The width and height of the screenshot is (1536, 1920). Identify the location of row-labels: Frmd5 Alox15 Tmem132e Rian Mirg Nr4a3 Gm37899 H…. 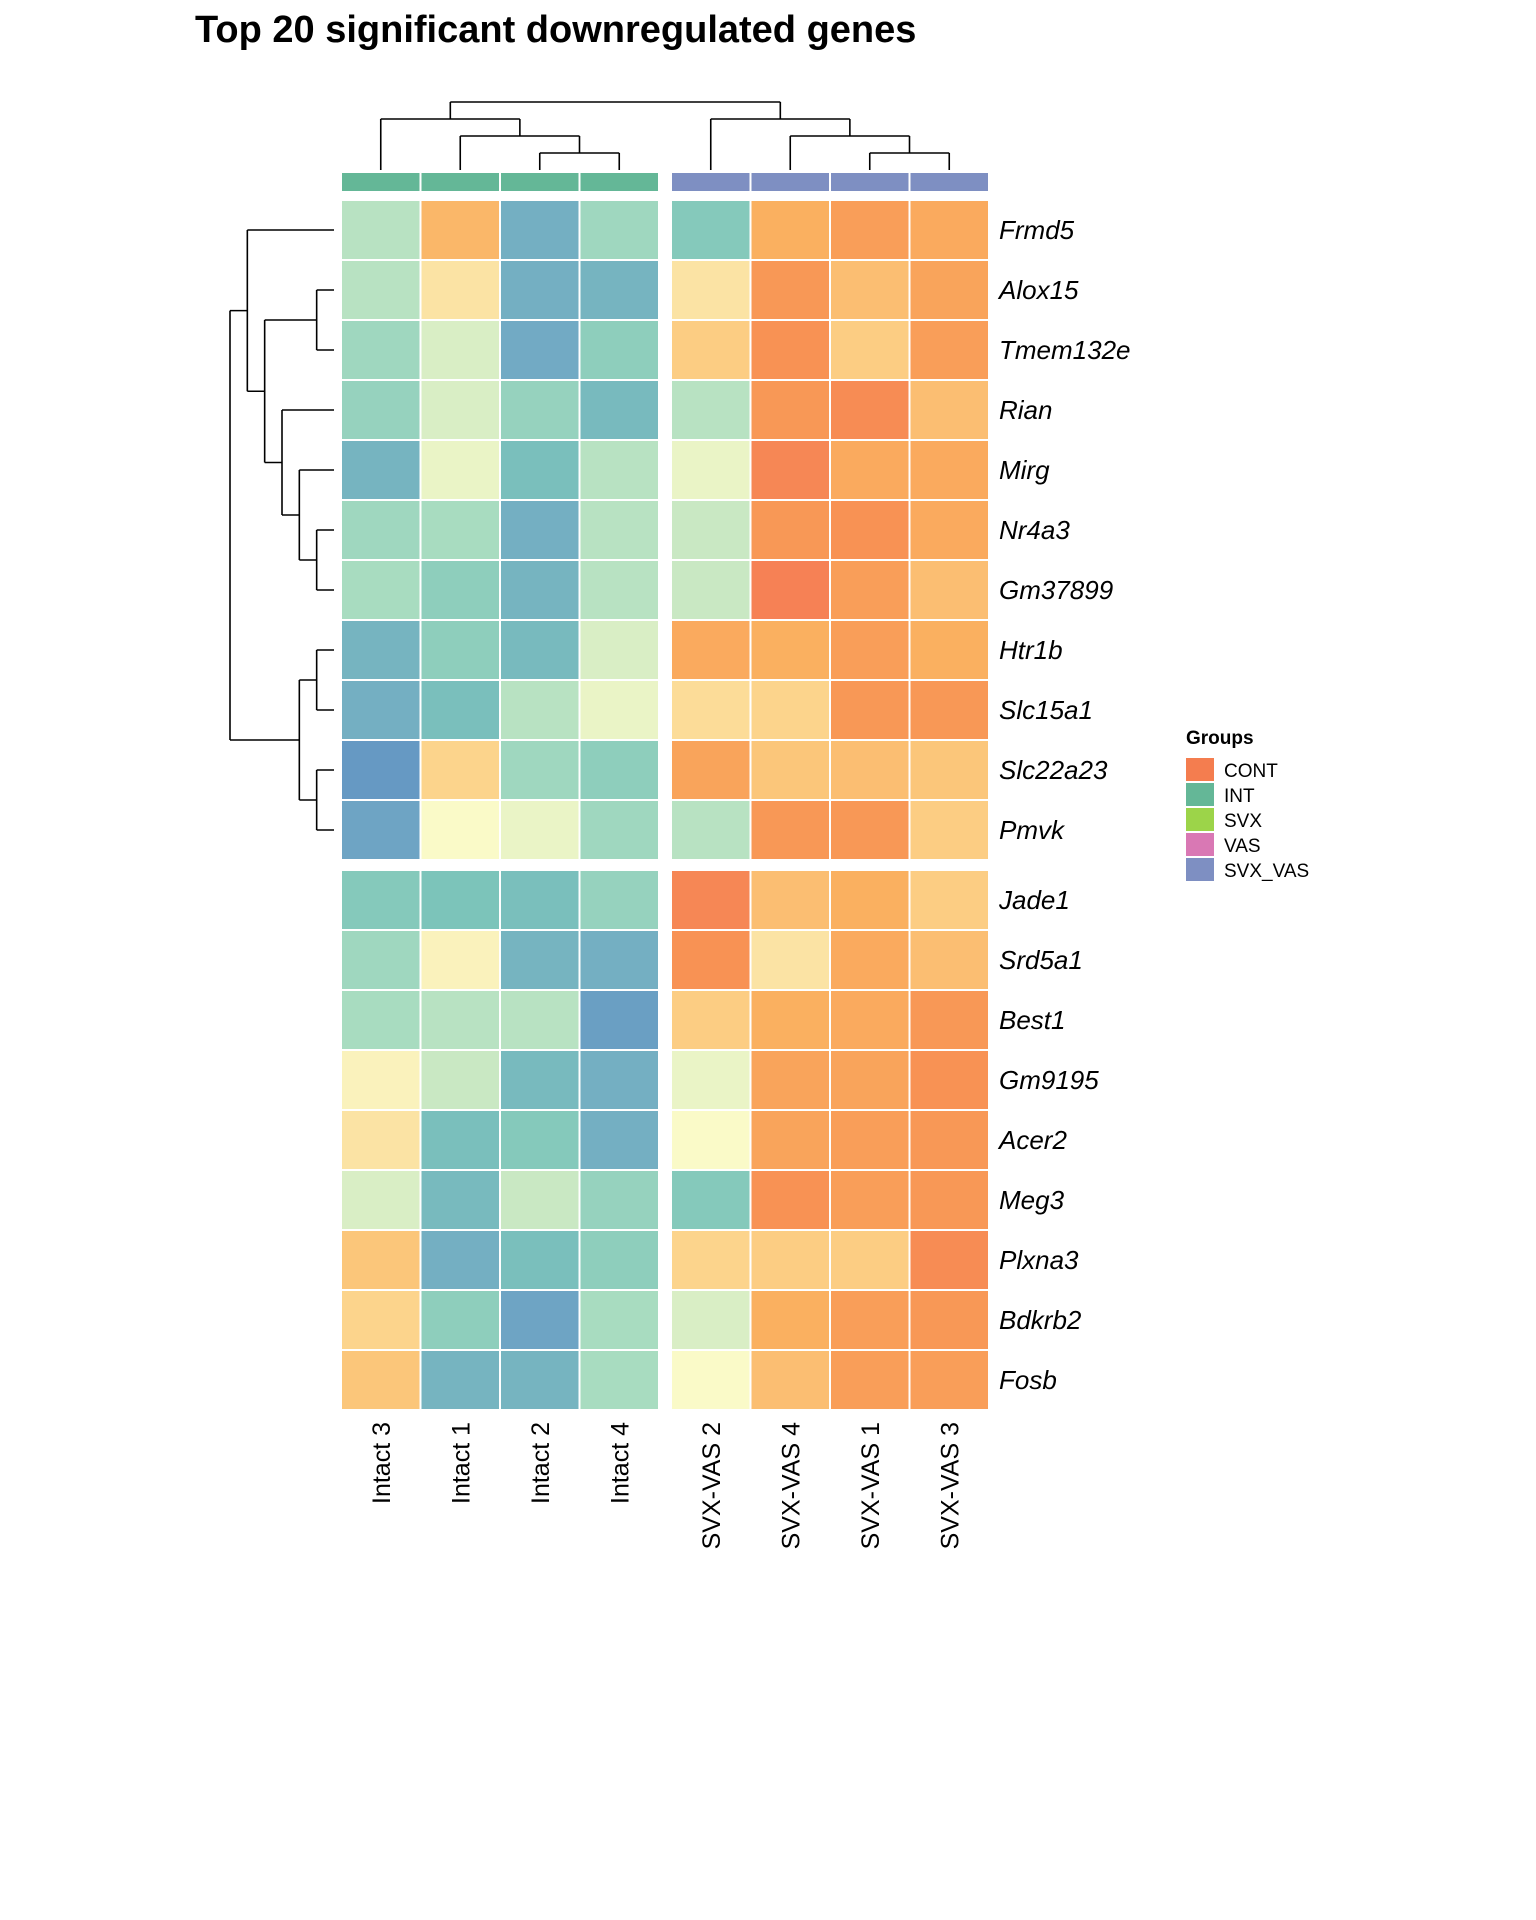
(1064, 805).